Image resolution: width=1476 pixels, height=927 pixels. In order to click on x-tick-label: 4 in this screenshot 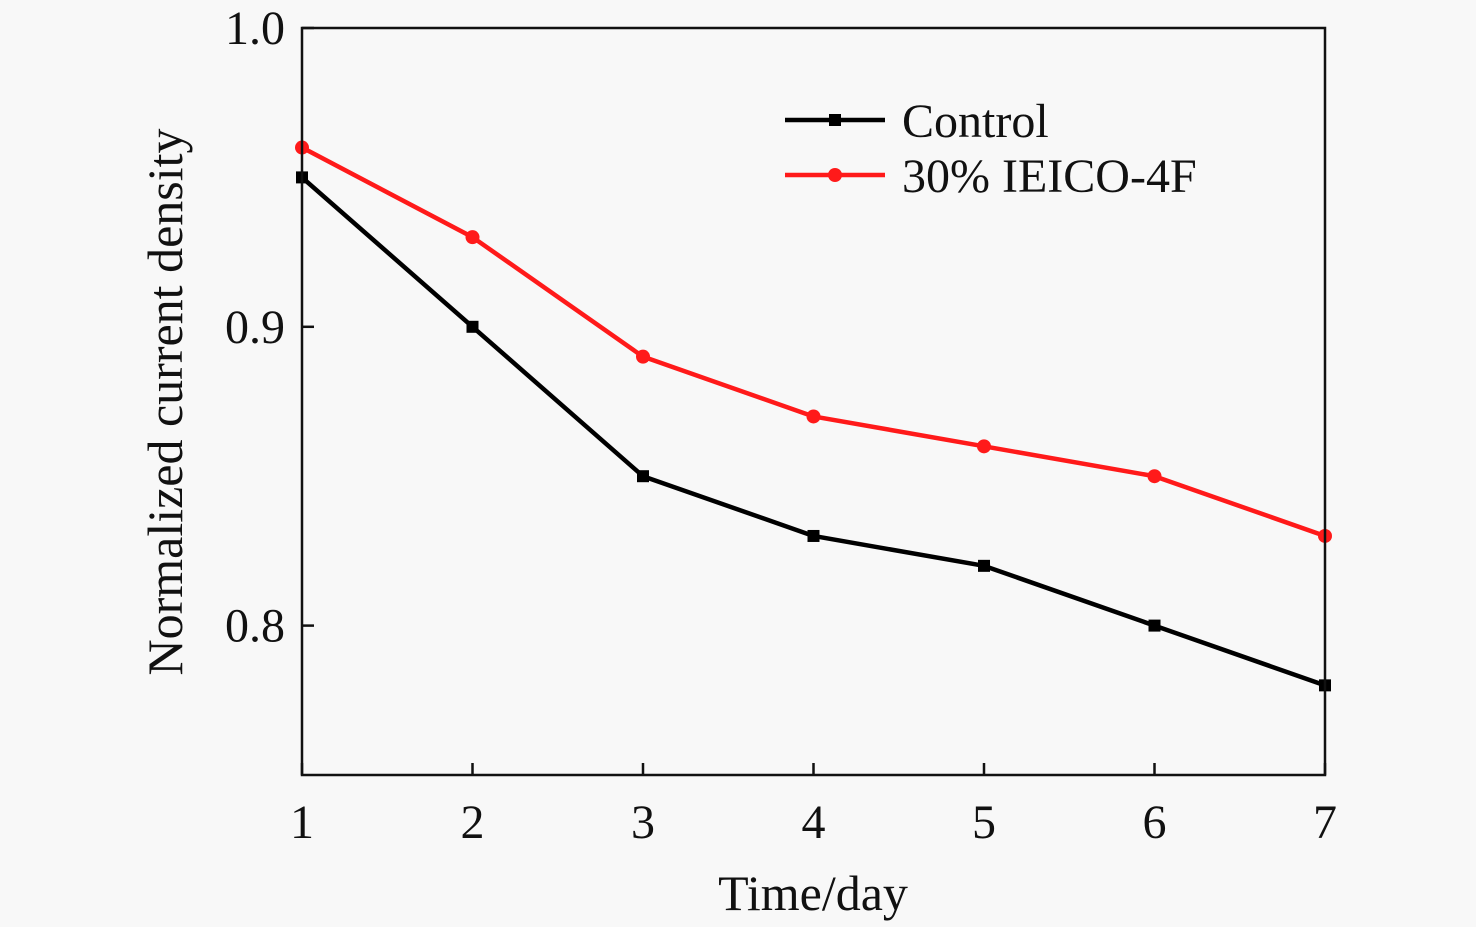, I will do `click(814, 822)`.